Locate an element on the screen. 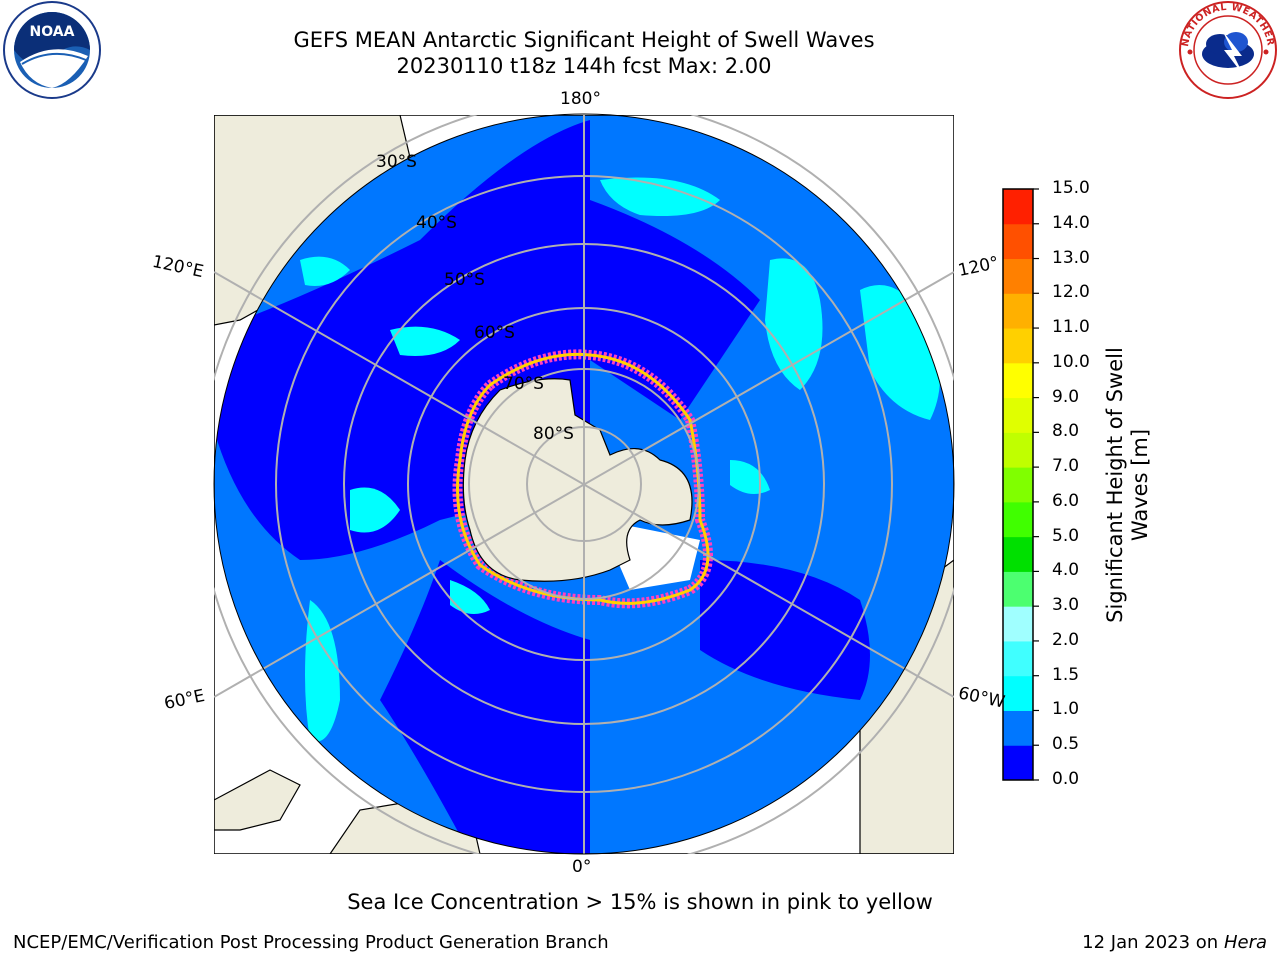 Image resolution: width=1280 pixels, height=960 pixels. colorbar-tick-label: 14.0 is located at coordinates (1071, 222).